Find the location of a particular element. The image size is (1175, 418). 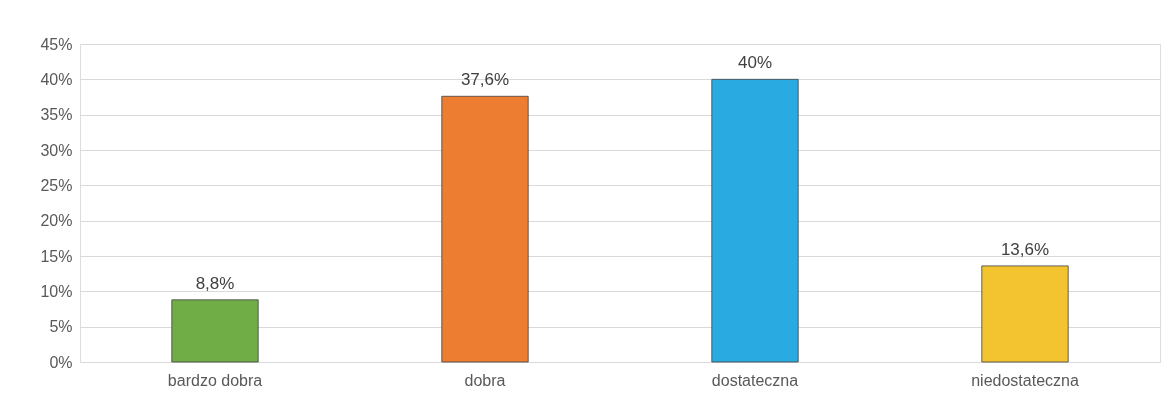

y-tick-label: 45% is located at coordinates (56, 44).